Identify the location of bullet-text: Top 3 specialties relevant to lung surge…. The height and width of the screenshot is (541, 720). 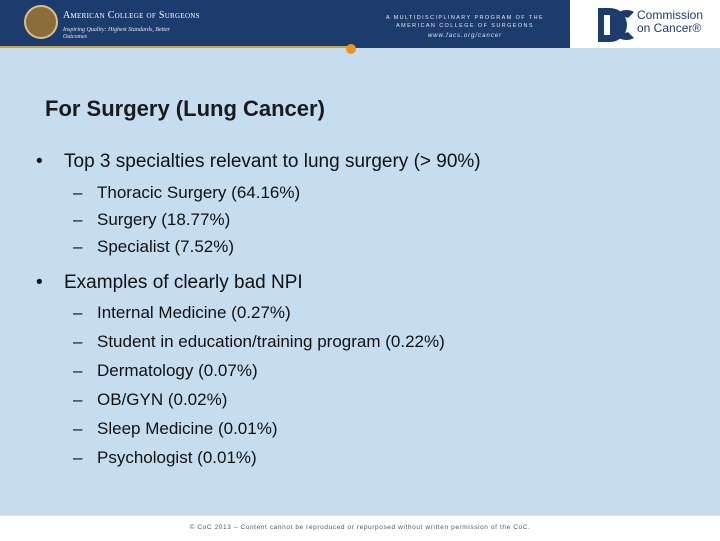
(272, 161).